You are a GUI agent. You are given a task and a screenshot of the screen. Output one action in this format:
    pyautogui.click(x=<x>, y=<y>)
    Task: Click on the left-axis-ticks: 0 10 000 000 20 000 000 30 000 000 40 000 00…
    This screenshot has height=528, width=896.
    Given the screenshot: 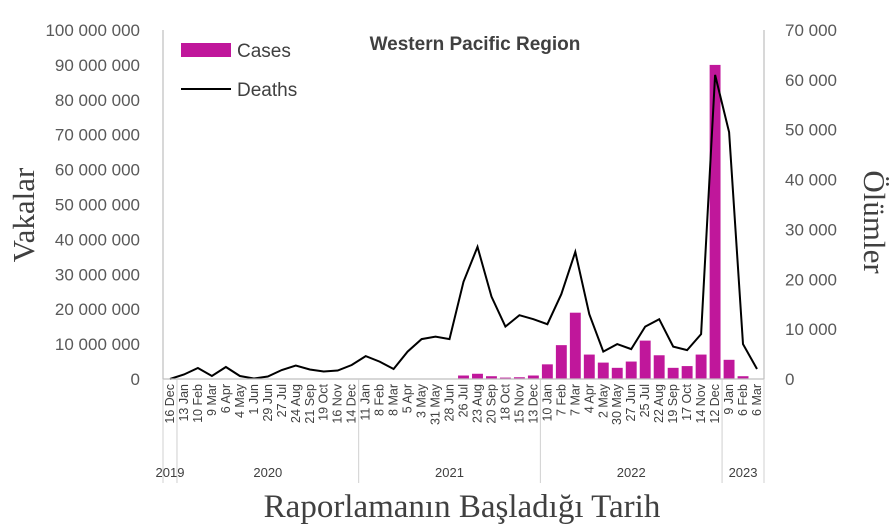 What is the action you would take?
    pyautogui.click(x=92, y=205)
    